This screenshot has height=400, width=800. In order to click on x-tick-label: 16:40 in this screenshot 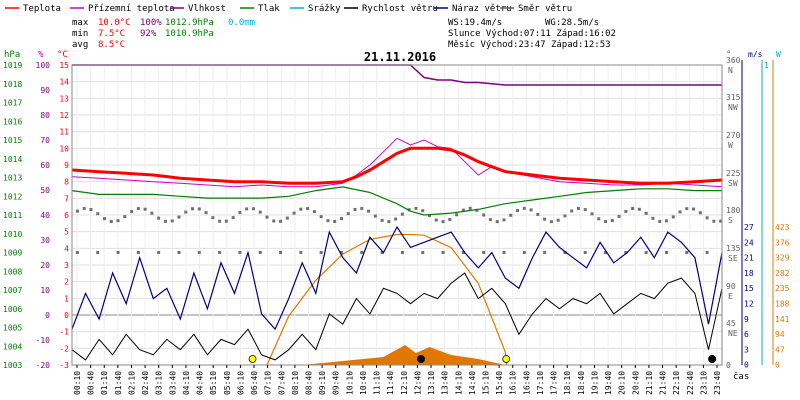, I will do `click(526, 383)`.